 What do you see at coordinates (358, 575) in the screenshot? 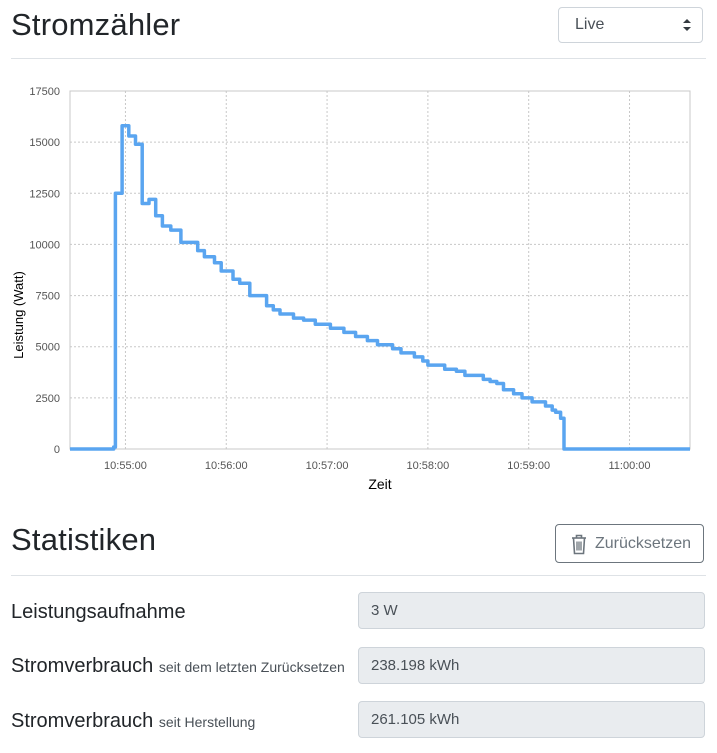
I see `statistics-divider` at bounding box center [358, 575].